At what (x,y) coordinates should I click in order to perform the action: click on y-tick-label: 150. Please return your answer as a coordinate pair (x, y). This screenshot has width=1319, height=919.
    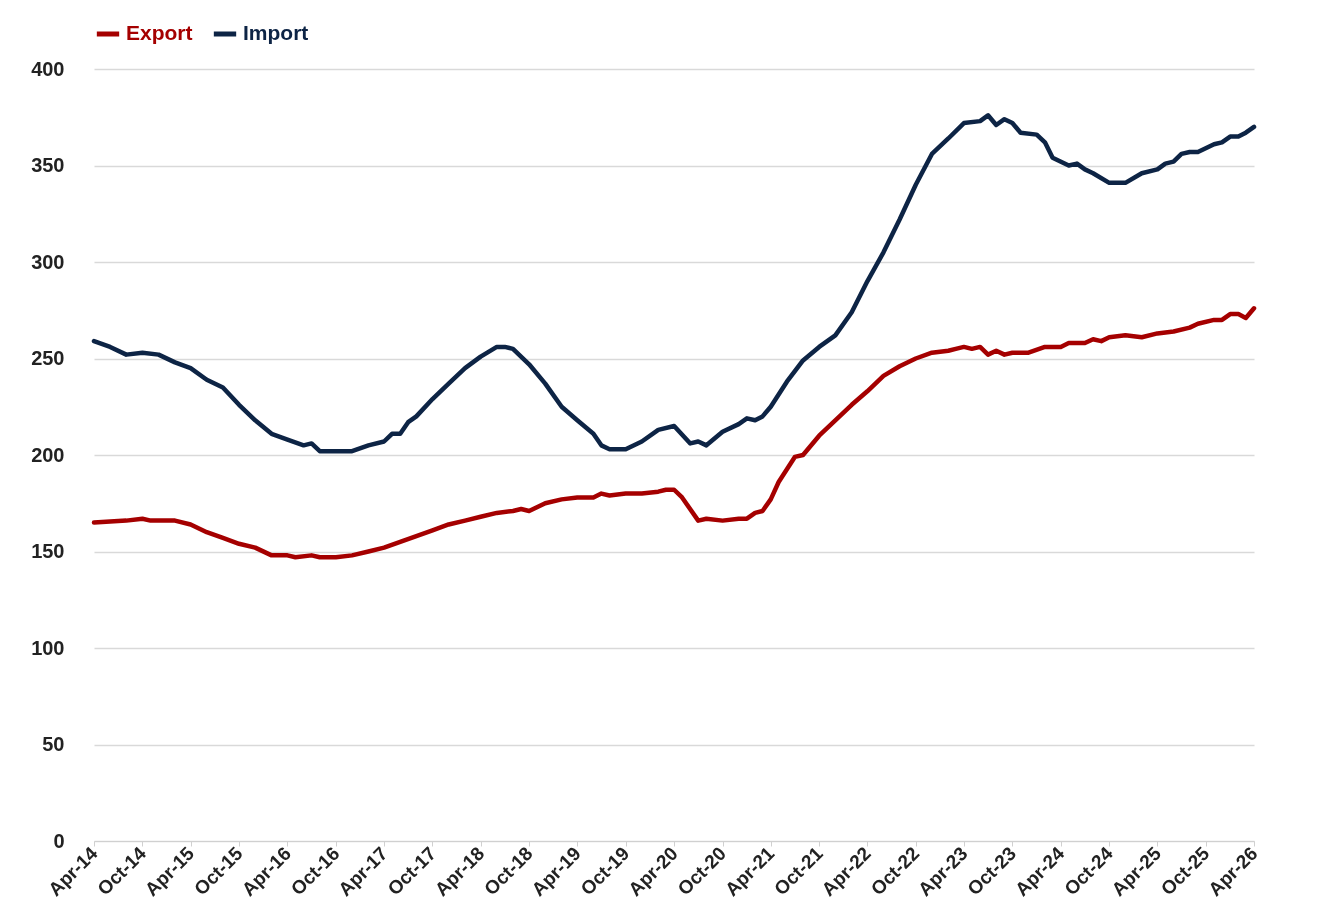
    Looking at the image, I should click on (48, 551).